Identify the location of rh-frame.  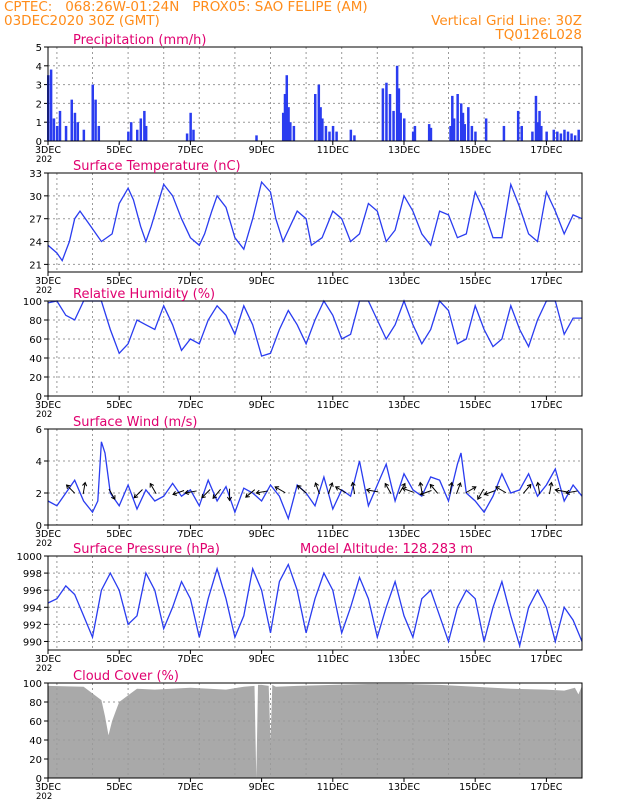
(315, 348).